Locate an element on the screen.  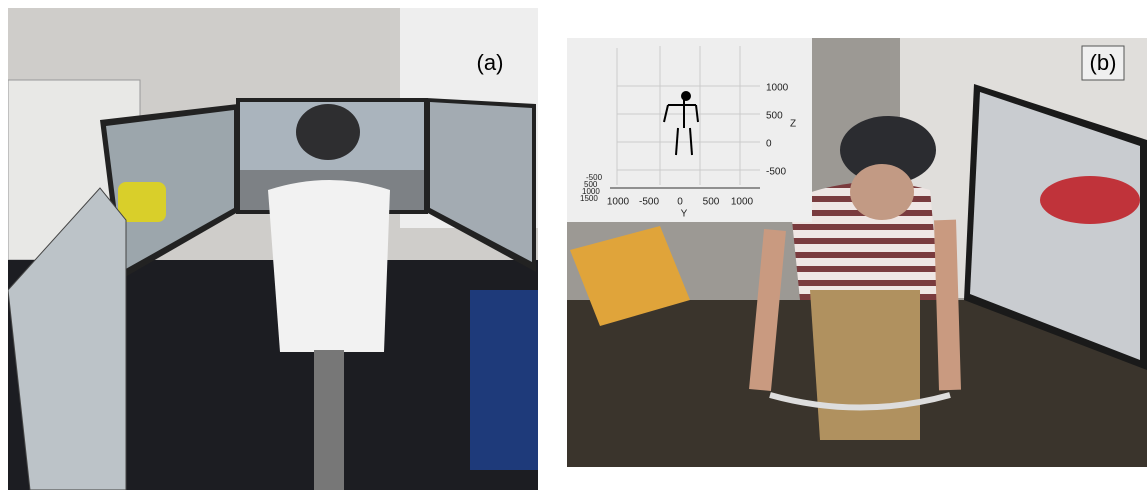
x-tick-label: 500 is located at coordinates (591, 184).